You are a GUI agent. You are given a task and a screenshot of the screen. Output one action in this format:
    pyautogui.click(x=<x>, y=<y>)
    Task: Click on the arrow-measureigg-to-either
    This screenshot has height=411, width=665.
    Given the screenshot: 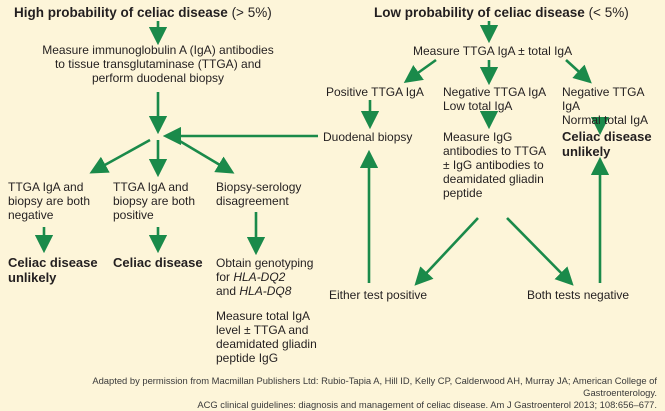 What is the action you would take?
    pyautogui.click(x=446, y=251)
    